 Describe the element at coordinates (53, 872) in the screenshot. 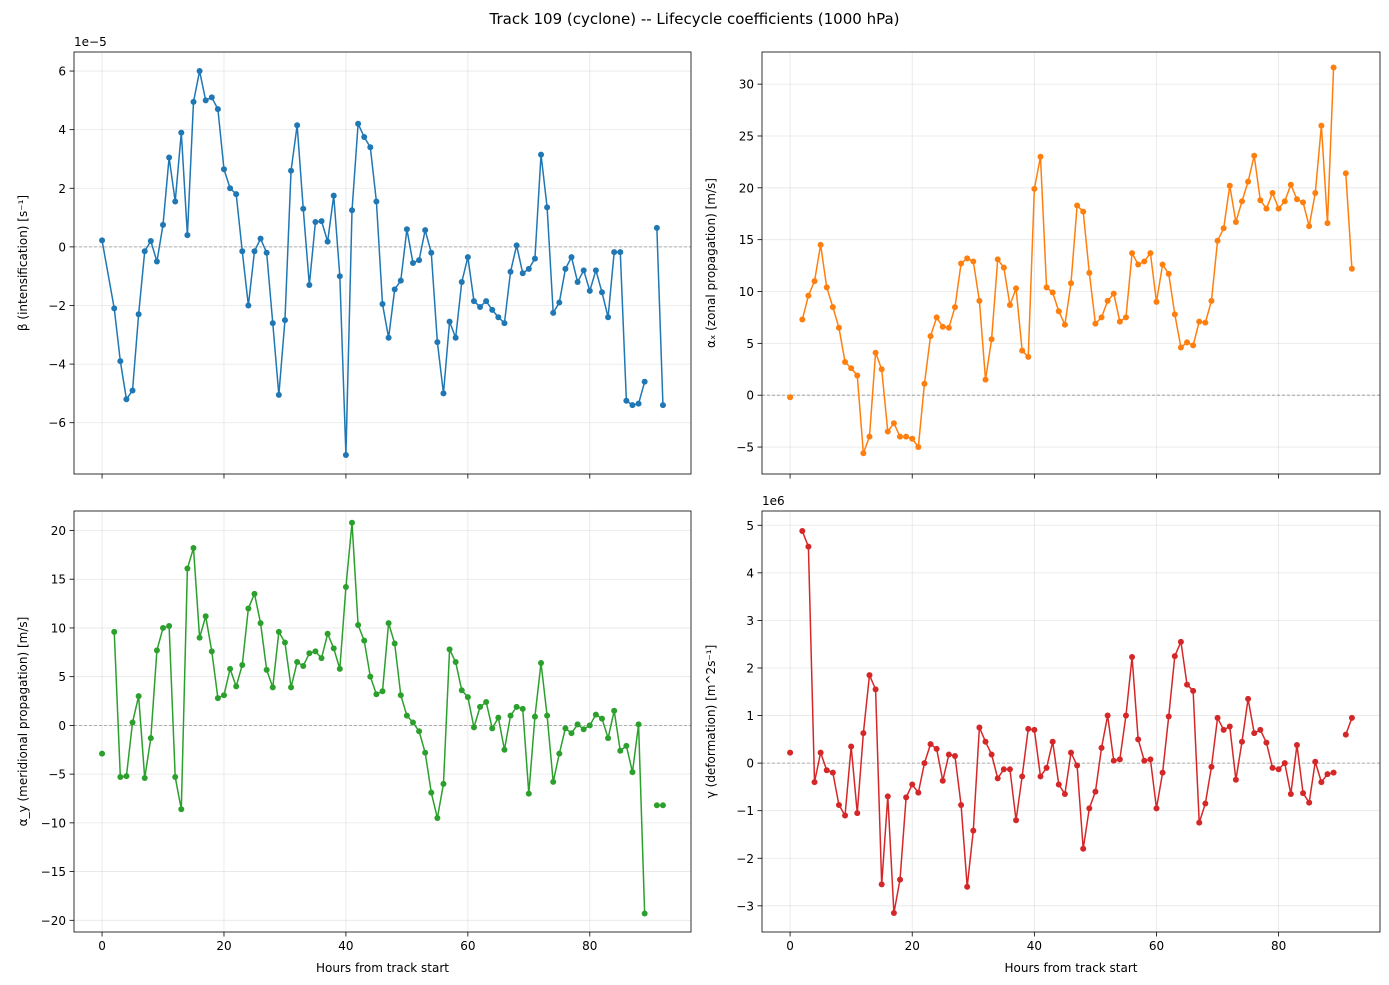

I see `y-tick-label: −15` at that location.